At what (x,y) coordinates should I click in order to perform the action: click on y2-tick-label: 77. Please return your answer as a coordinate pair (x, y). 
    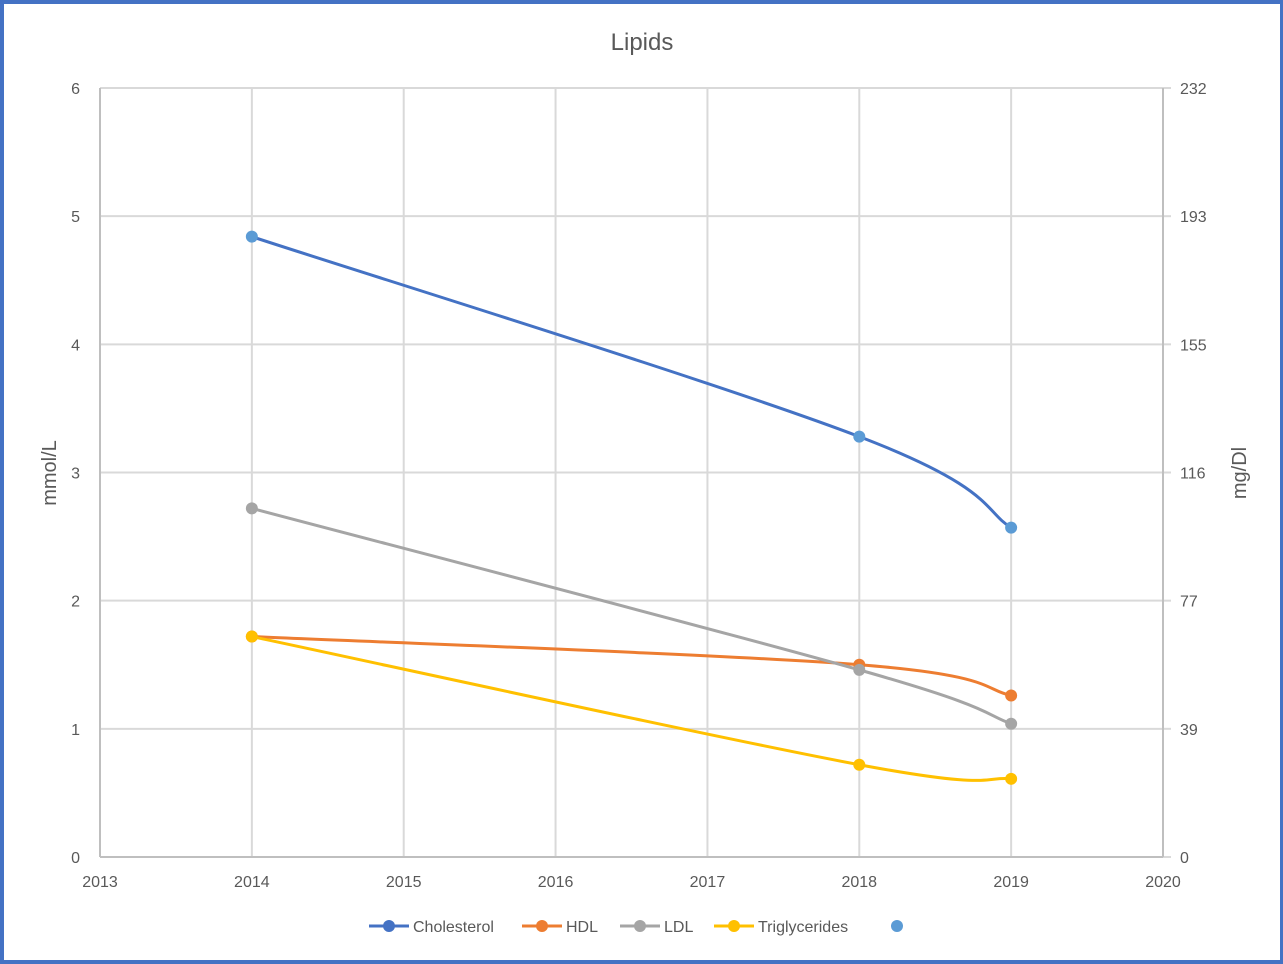
    Looking at the image, I should click on (1189, 602).